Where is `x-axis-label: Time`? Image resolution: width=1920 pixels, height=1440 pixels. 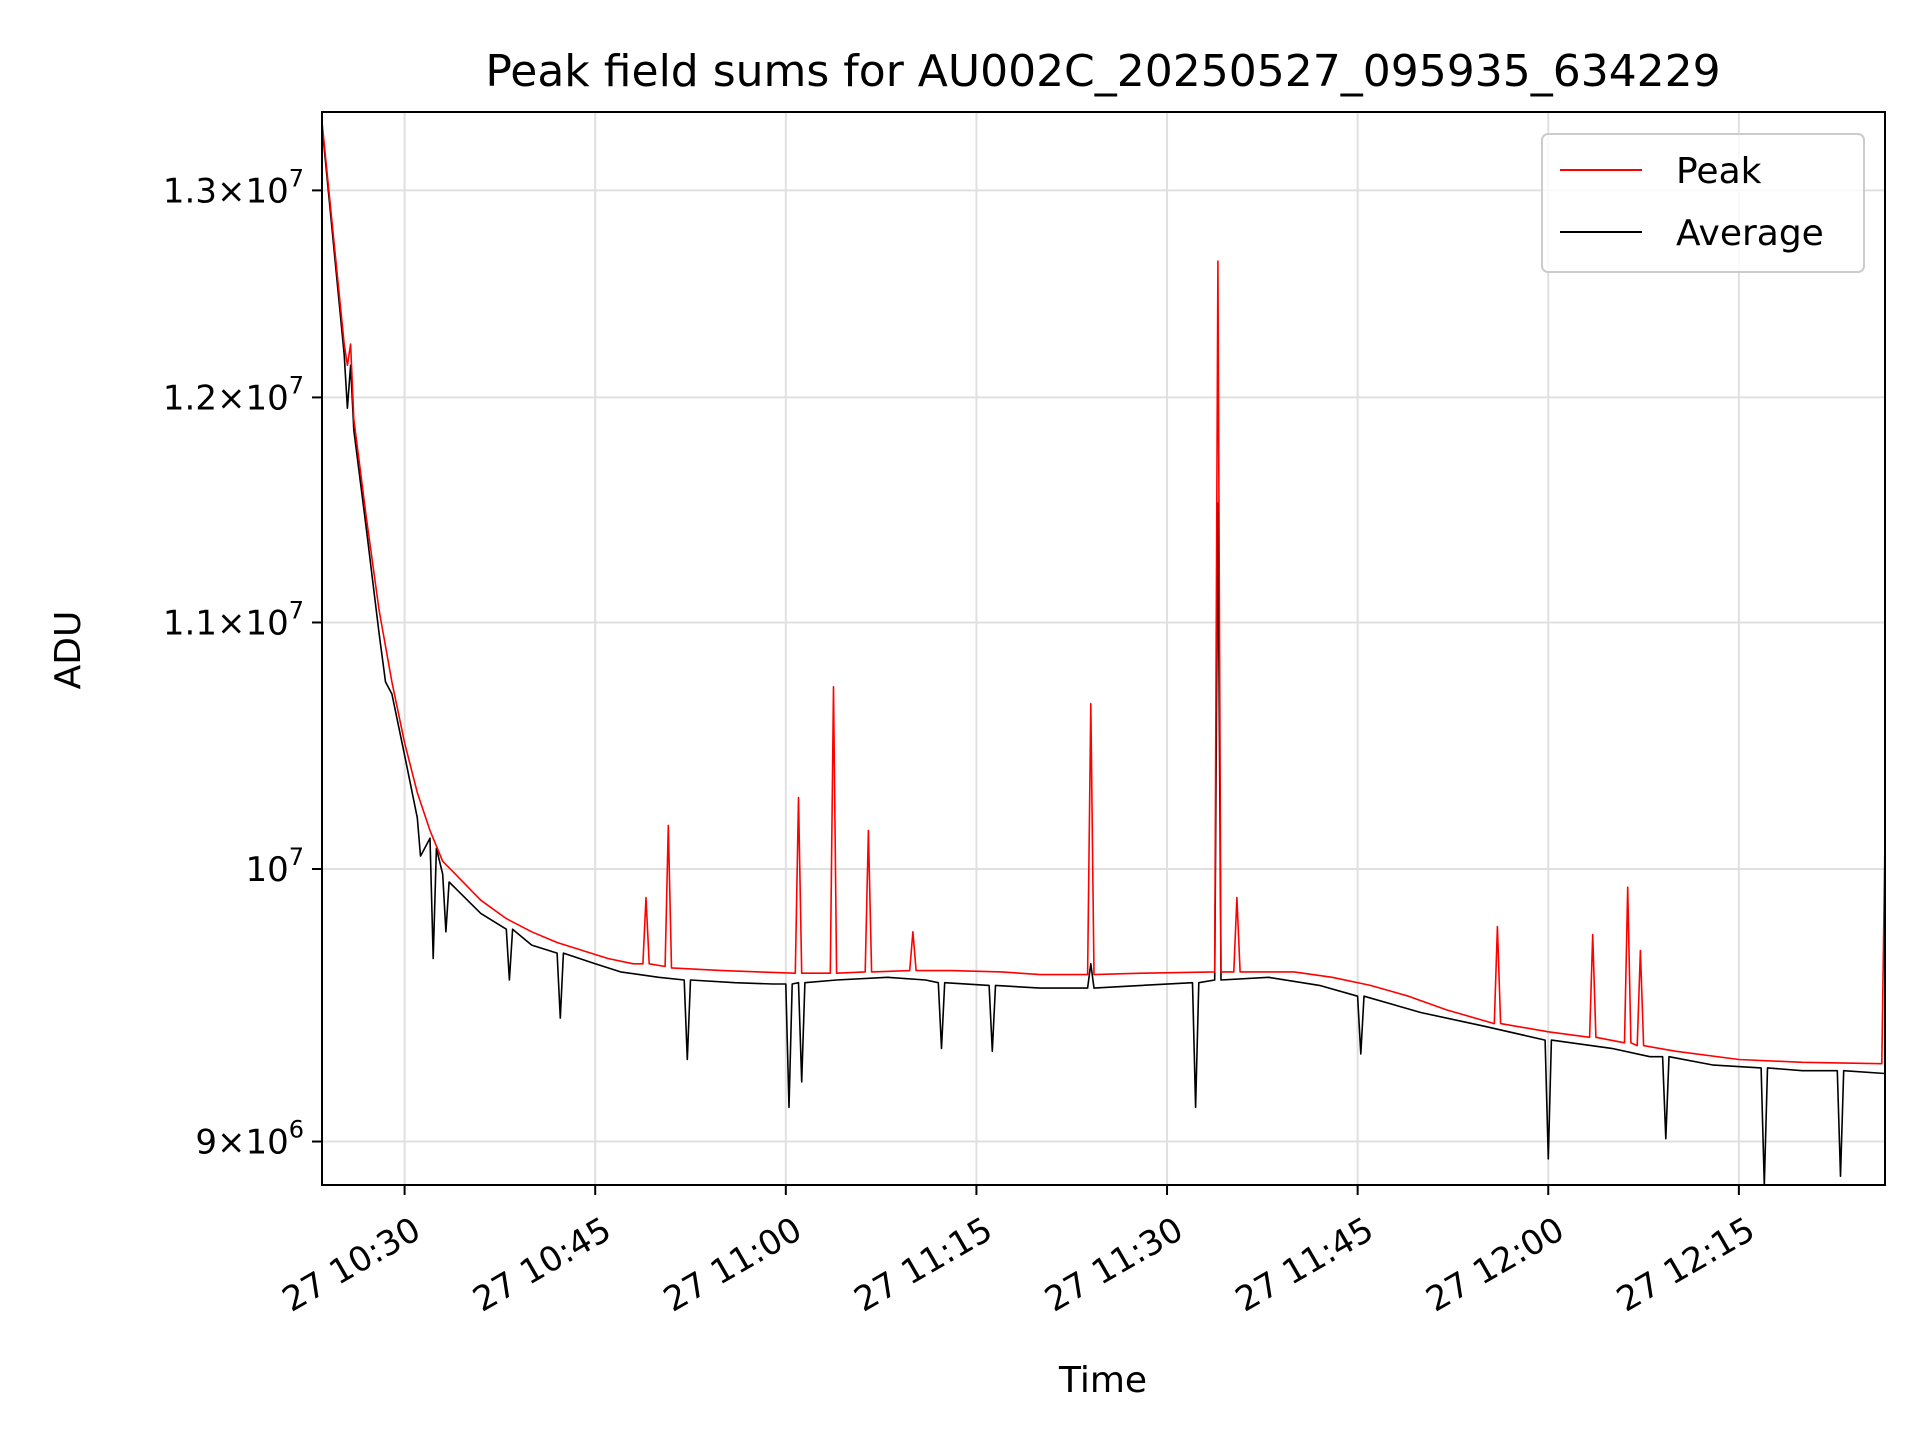
x-axis-label: Time is located at coordinates (1102, 1380).